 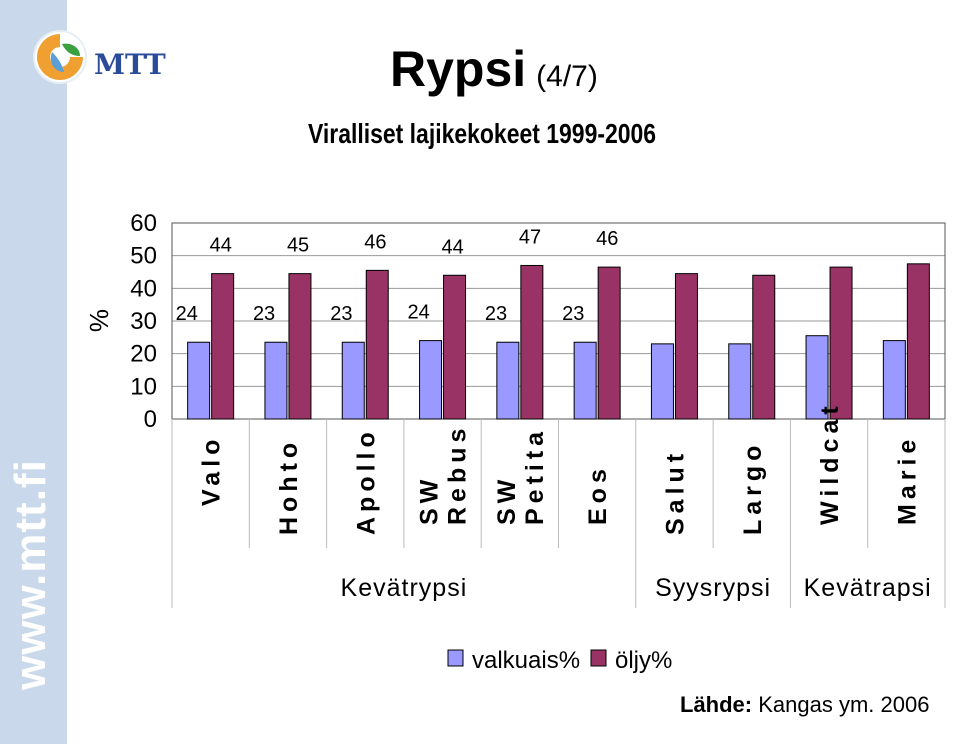 I want to click on title-suffix: (4/7), so click(x=567, y=76).